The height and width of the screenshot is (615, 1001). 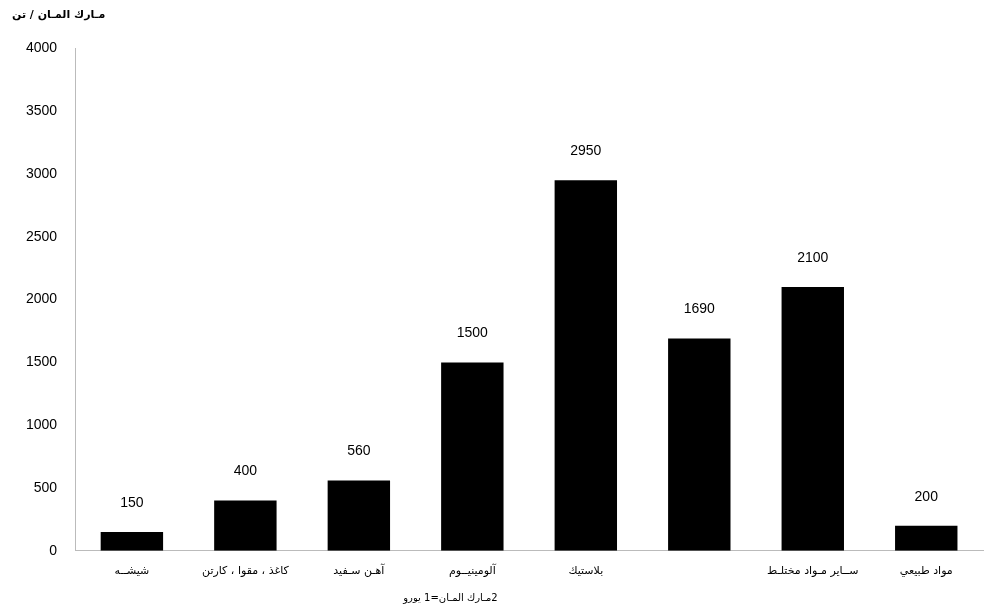 What do you see at coordinates (813, 571) in the screenshot?
I see `x-tick-label: ســاير مـواد مختلـط` at bounding box center [813, 571].